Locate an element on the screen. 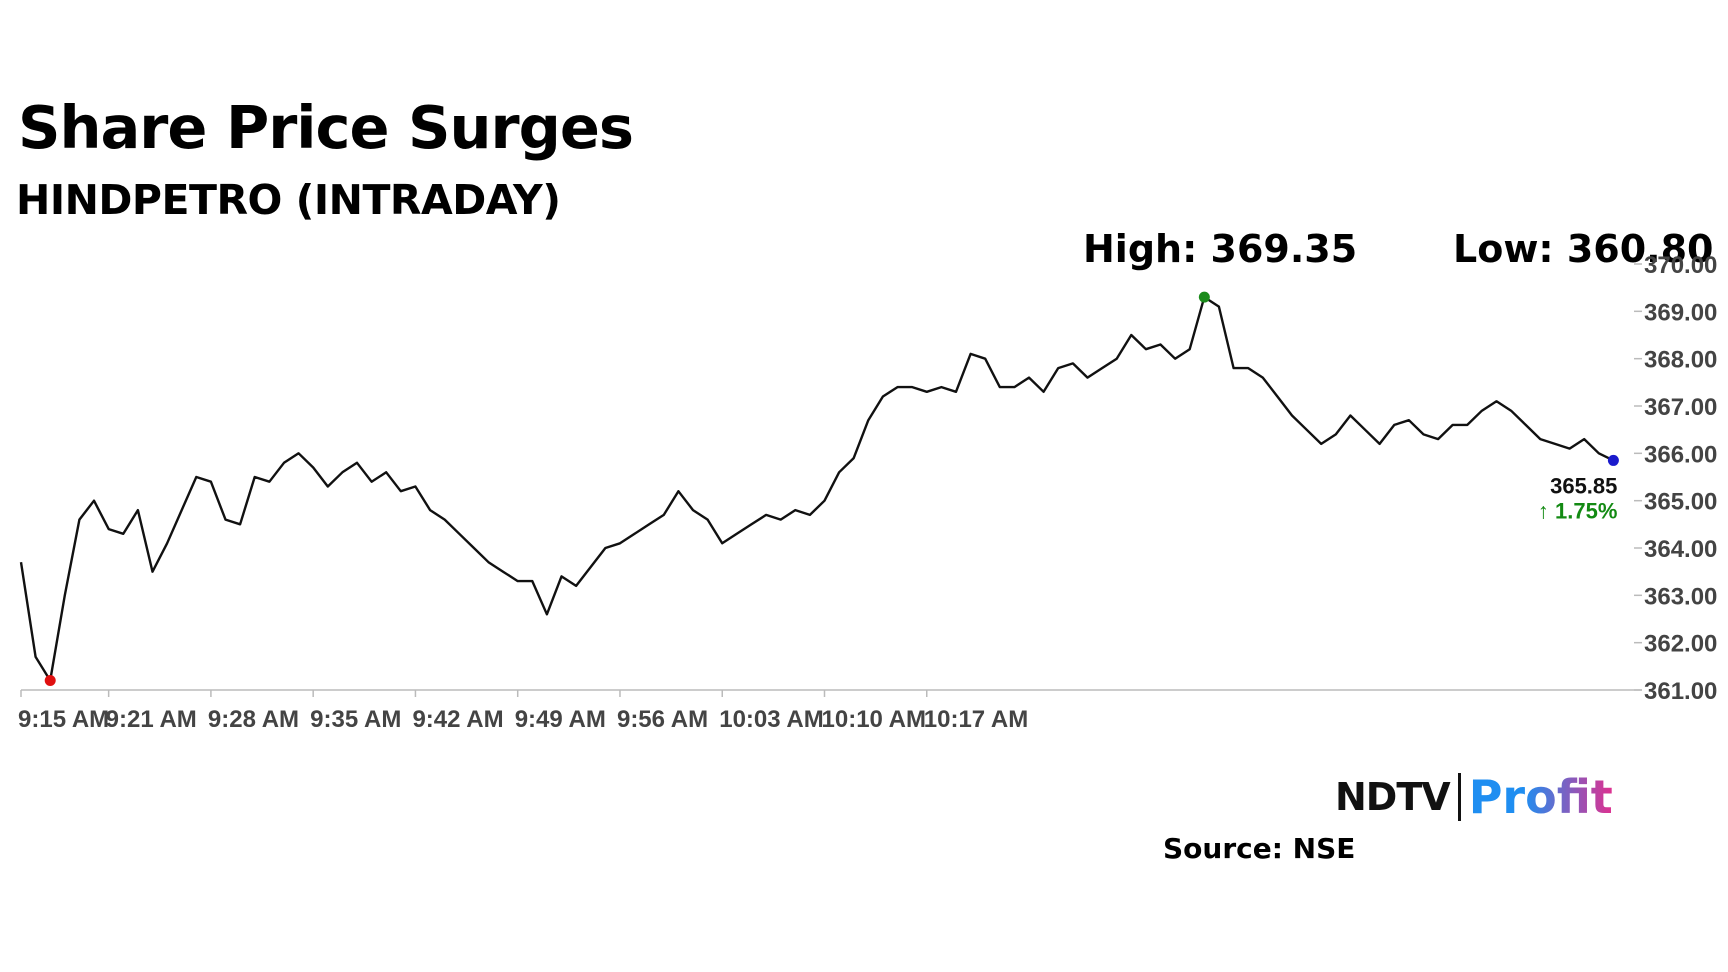  y-tick-label: 369.00 is located at coordinates (1680, 312).